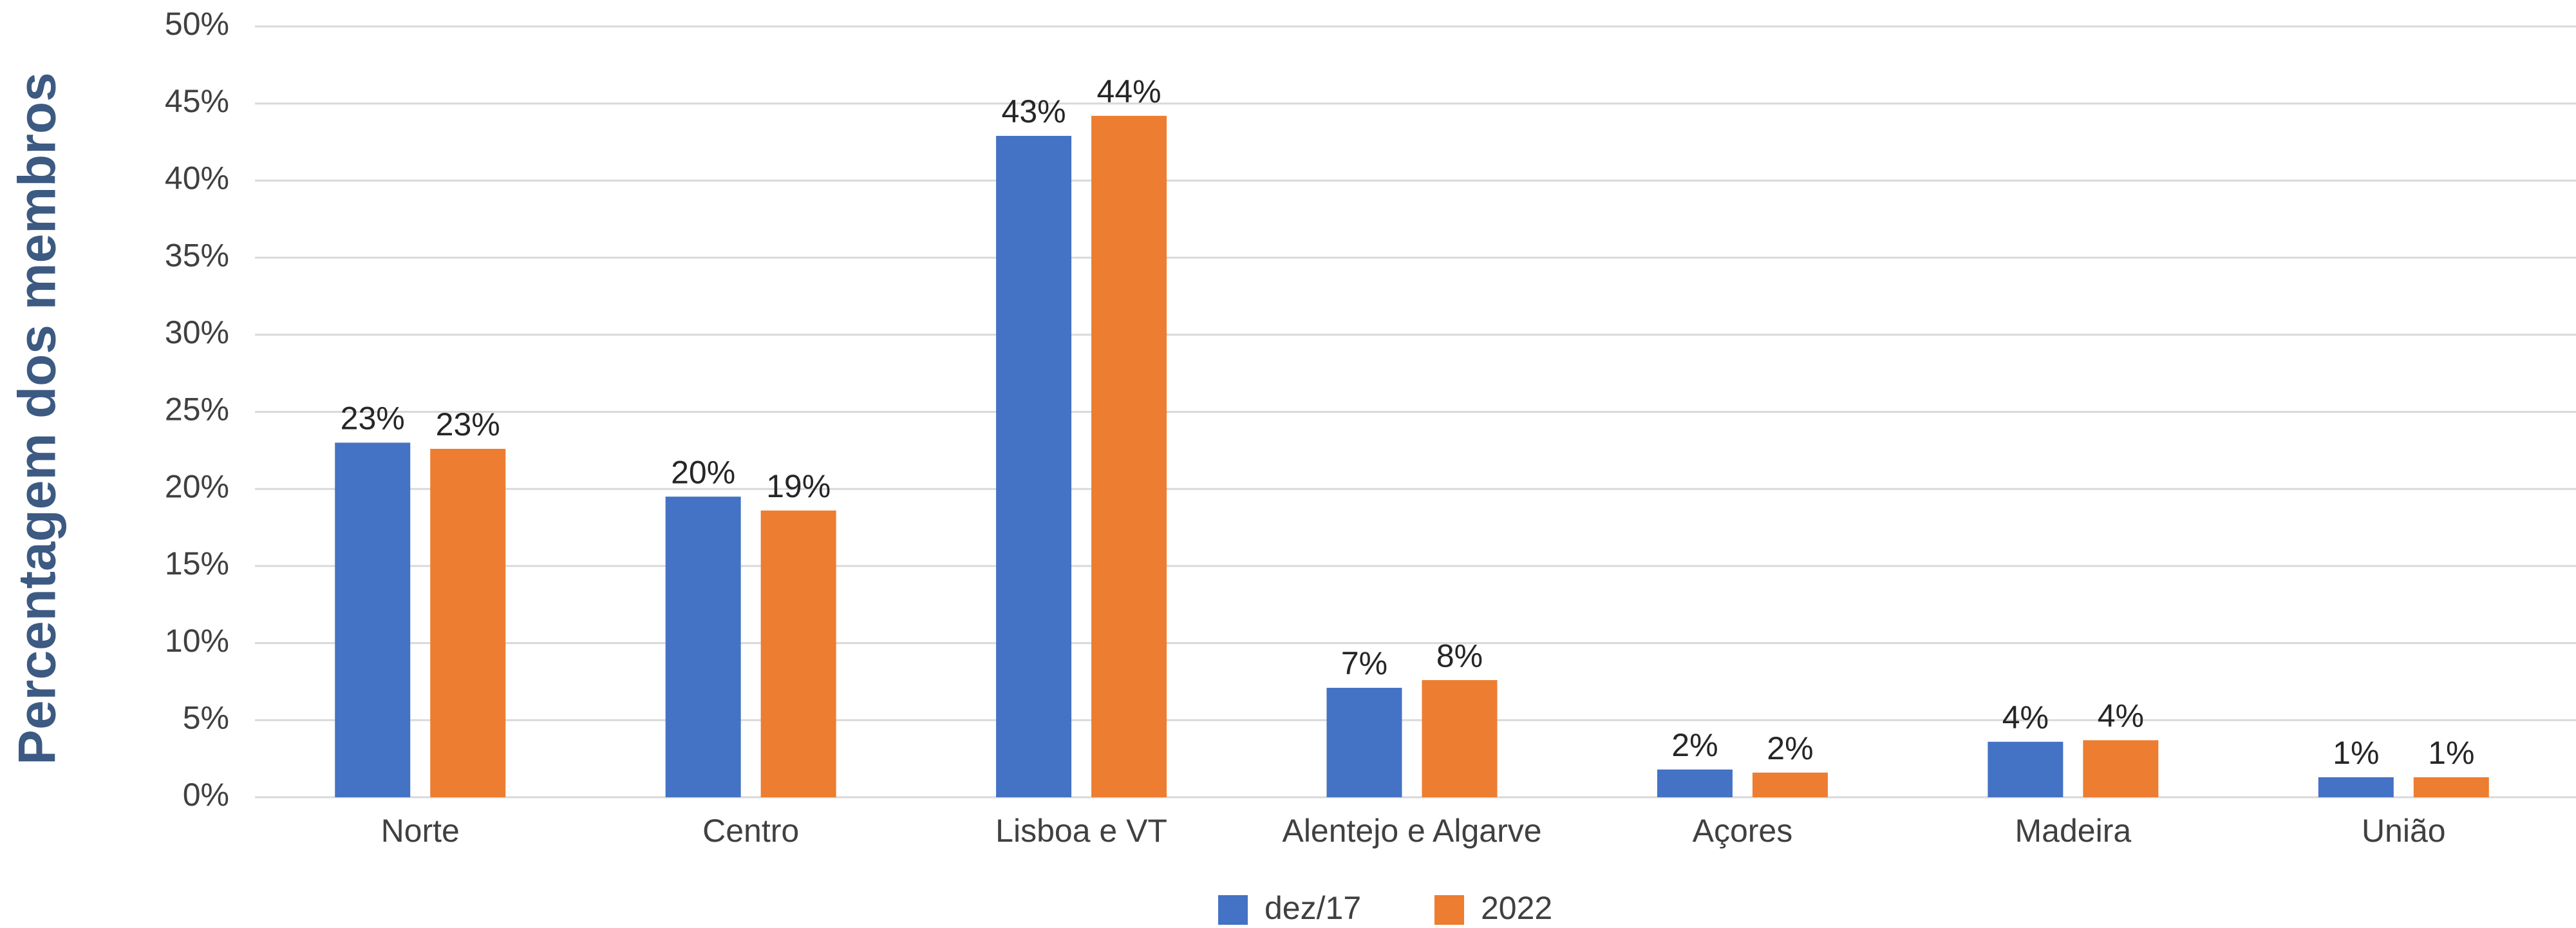 The height and width of the screenshot is (928, 2576). What do you see at coordinates (703, 472) in the screenshot?
I see `value-label: 20%` at bounding box center [703, 472].